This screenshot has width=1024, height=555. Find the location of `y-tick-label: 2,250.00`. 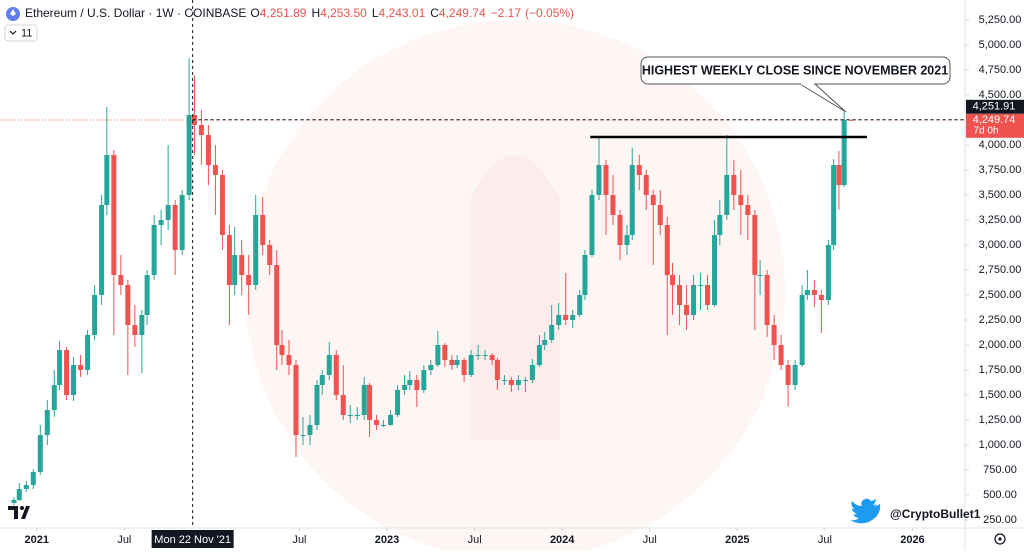

y-tick-label: 2,250.00 is located at coordinates (1000, 320).